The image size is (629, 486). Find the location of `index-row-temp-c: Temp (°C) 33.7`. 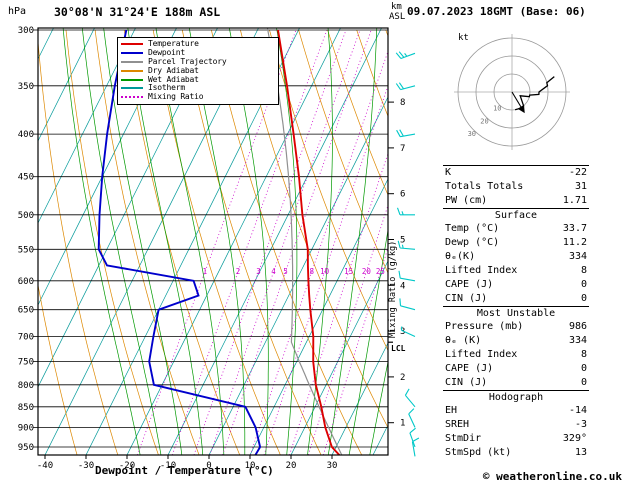

index-row-temp-c: Temp (°C) 33.7 is located at coordinates (516, 229).